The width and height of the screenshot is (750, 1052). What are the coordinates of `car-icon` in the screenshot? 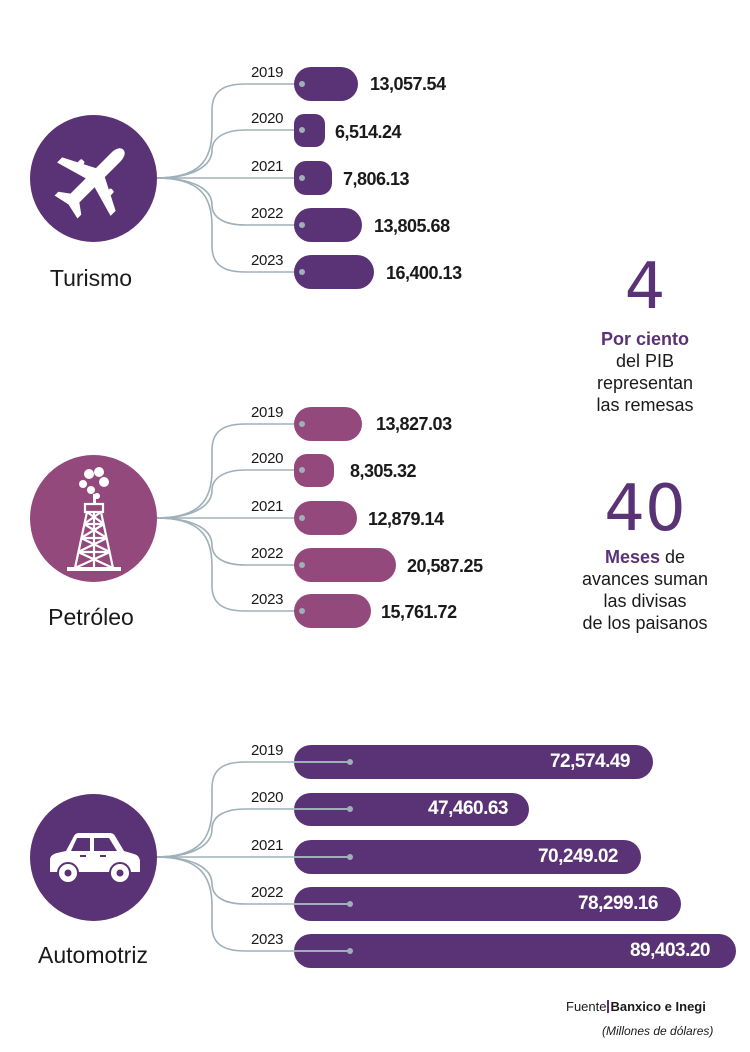 It's located at (94, 858).